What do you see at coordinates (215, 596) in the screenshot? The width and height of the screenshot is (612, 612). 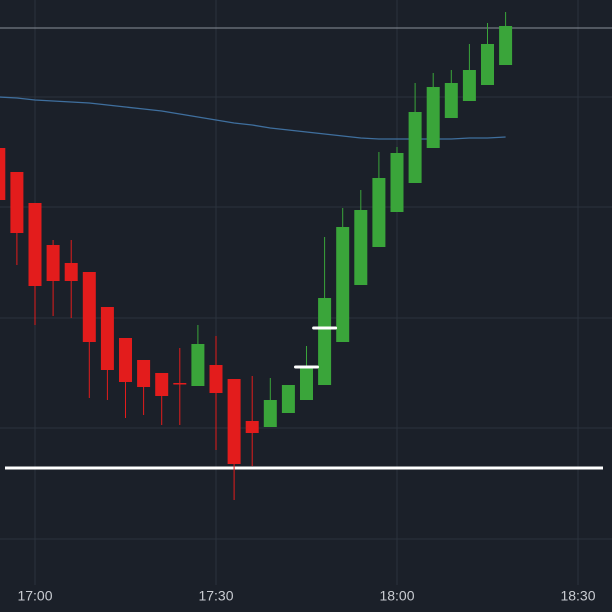 I see `x-tick-label: 17:30` at bounding box center [215, 596].